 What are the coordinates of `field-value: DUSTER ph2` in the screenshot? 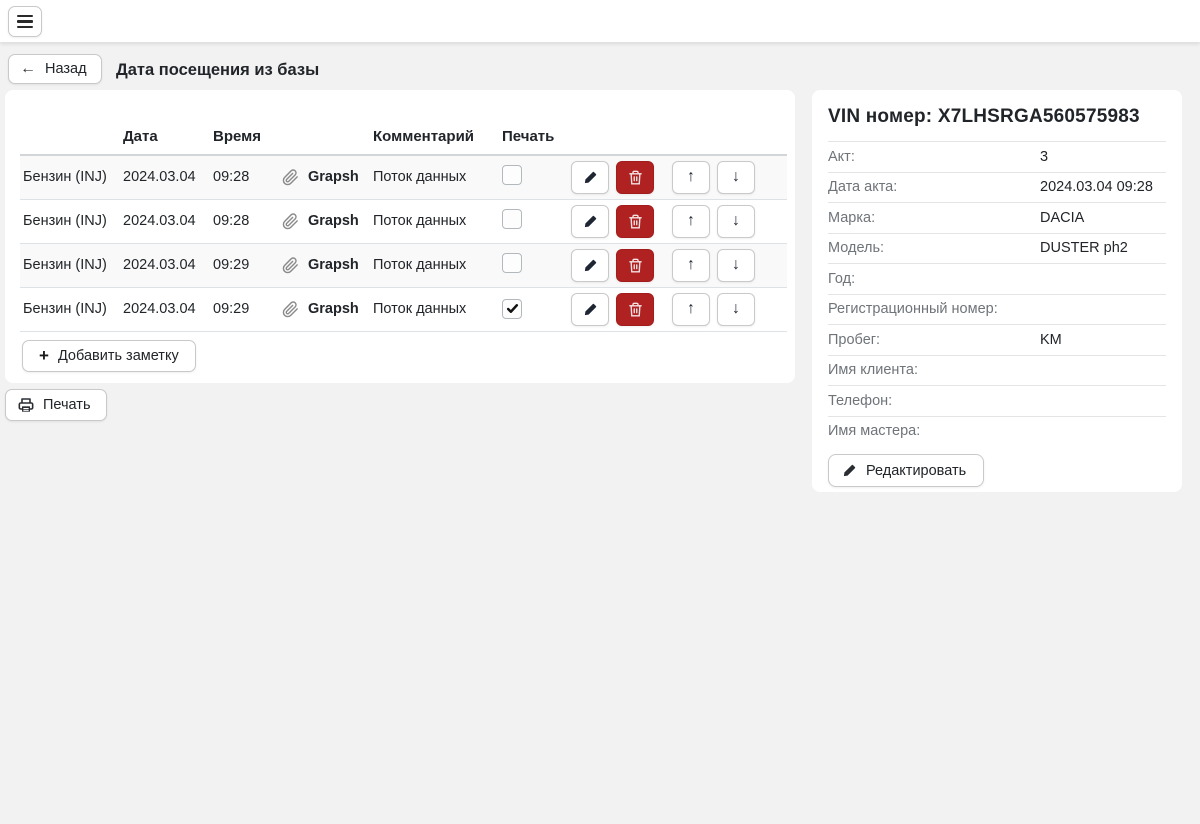 It's located at (1084, 248).